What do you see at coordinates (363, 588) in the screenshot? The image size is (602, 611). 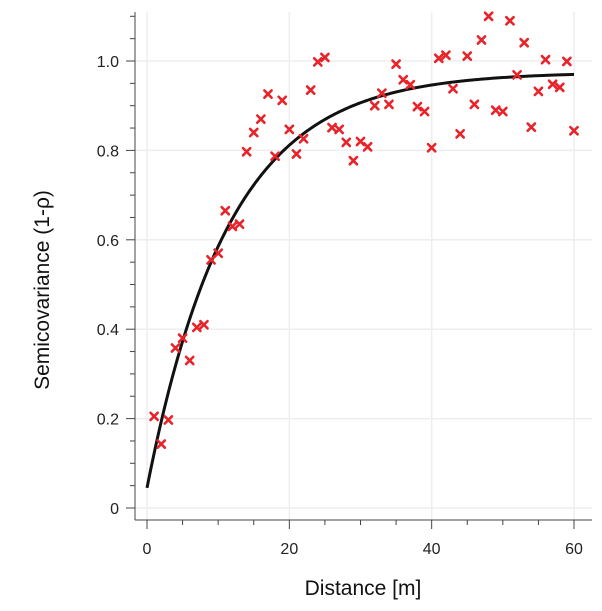 I see `x-axis-title: Distance [m]` at bounding box center [363, 588].